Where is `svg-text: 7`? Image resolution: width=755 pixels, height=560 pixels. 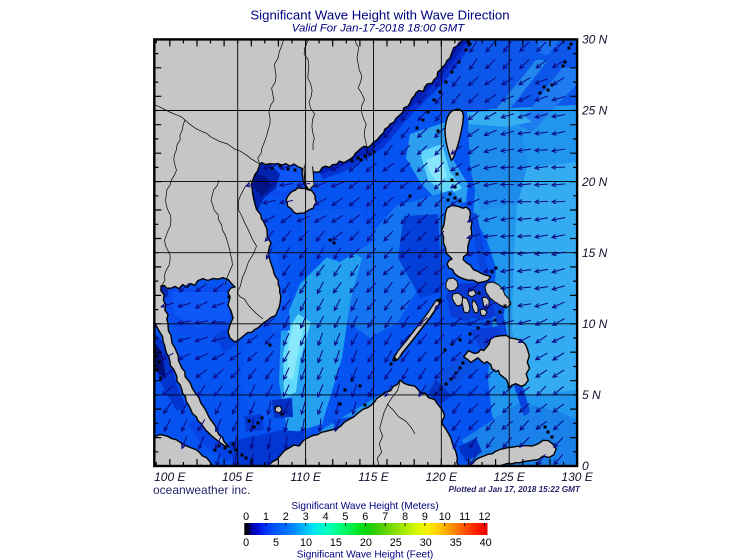 svg-text: 7 is located at coordinates (385, 517).